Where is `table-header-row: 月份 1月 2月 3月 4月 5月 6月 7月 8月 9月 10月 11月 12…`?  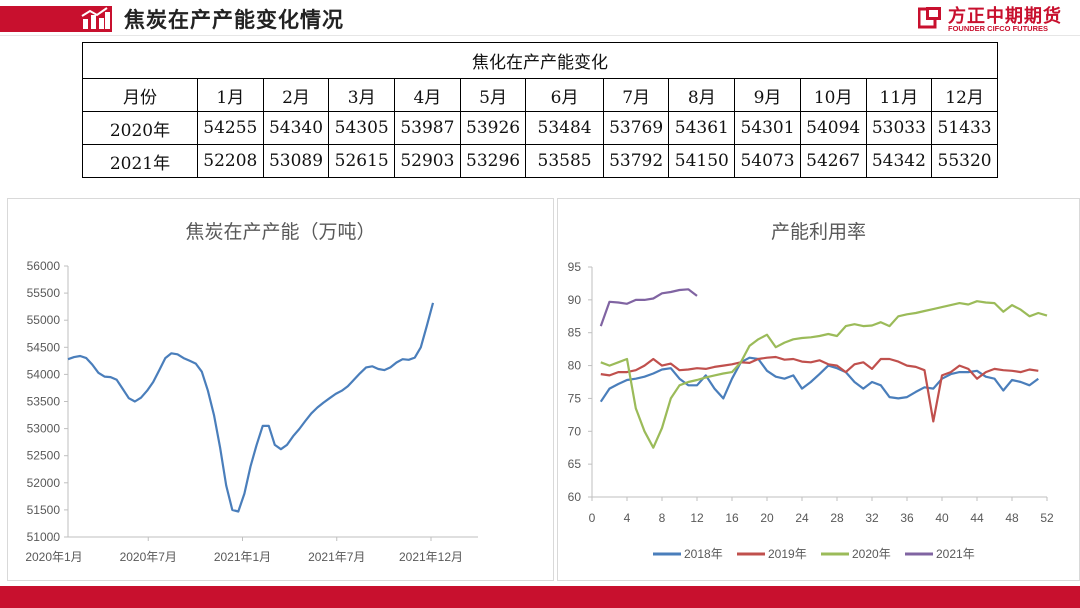 table-header-row: 月份 1月 2月 3月 4月 5月 6月 7月 8月 9月 10月 11月 12… is located at coordinates (540, 95).